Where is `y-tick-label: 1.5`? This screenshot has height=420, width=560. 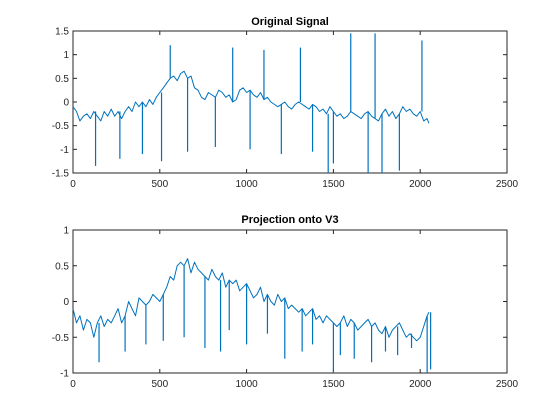
y-tick-label: 1.5 is located at coordinates (62, 32).